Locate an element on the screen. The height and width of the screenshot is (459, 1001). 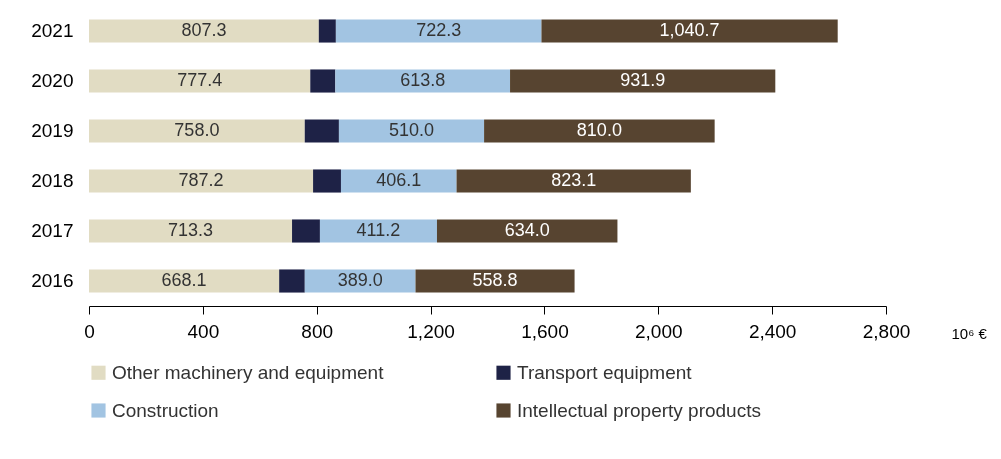
data-label: 713.3 is located at coordinates (190, 230).